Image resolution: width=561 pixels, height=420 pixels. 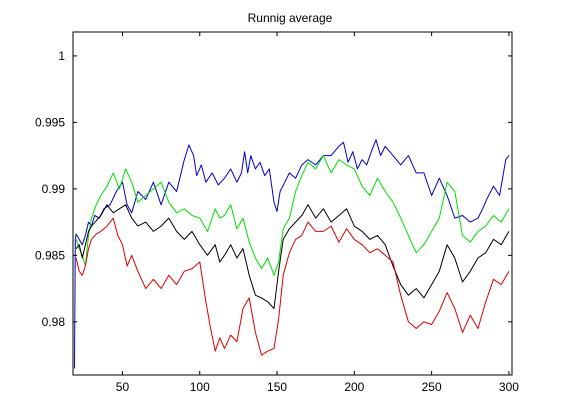 I want to click on x-tick-label: 50, so click(x=123, y=387).